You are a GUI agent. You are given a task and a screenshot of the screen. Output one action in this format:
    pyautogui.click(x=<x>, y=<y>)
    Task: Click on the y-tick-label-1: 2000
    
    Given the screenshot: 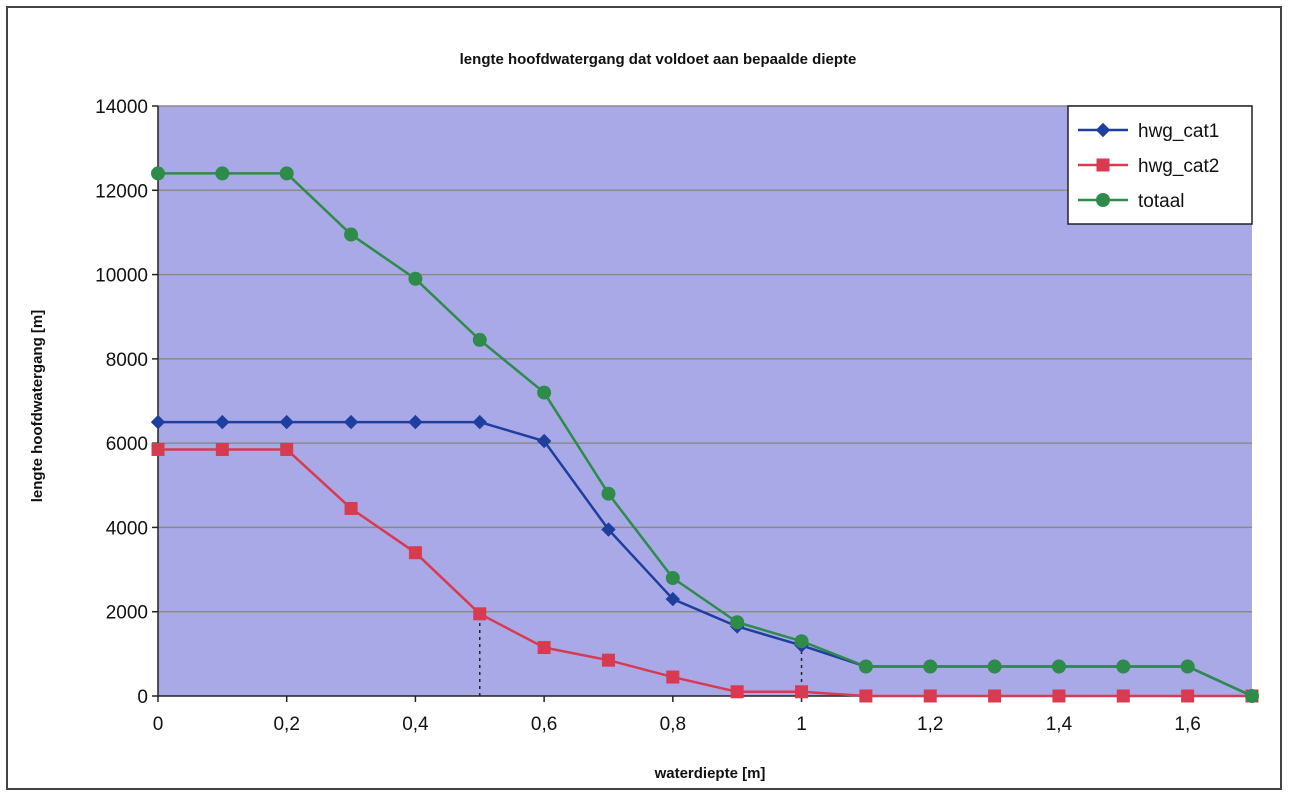 What is the action you would take?
    pyautogui.click(x=127, y=613)
    